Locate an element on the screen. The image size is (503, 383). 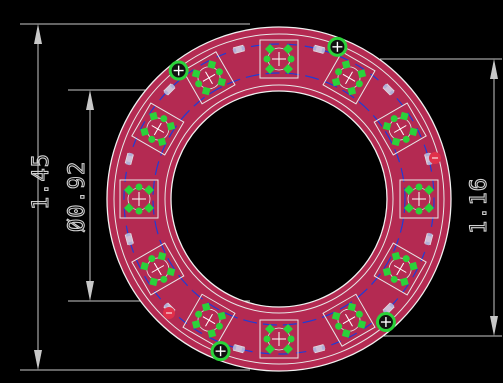
height-label: 1.16 is located at coordinates (479, 205).